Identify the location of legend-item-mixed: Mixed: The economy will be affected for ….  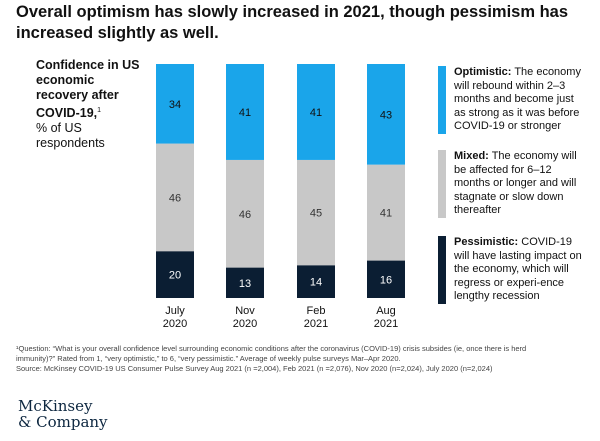
(513, 184).